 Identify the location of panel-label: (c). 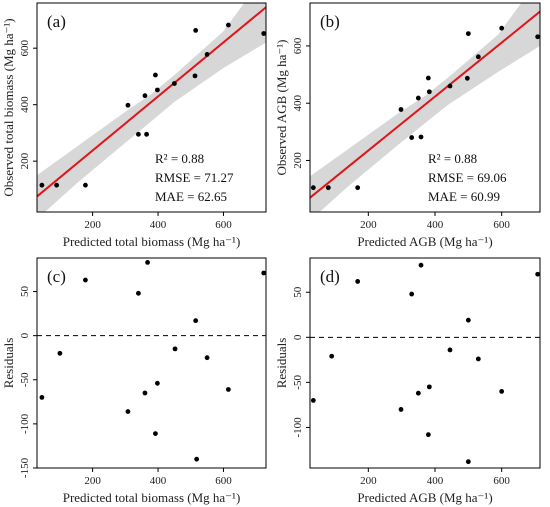
(56, 276).